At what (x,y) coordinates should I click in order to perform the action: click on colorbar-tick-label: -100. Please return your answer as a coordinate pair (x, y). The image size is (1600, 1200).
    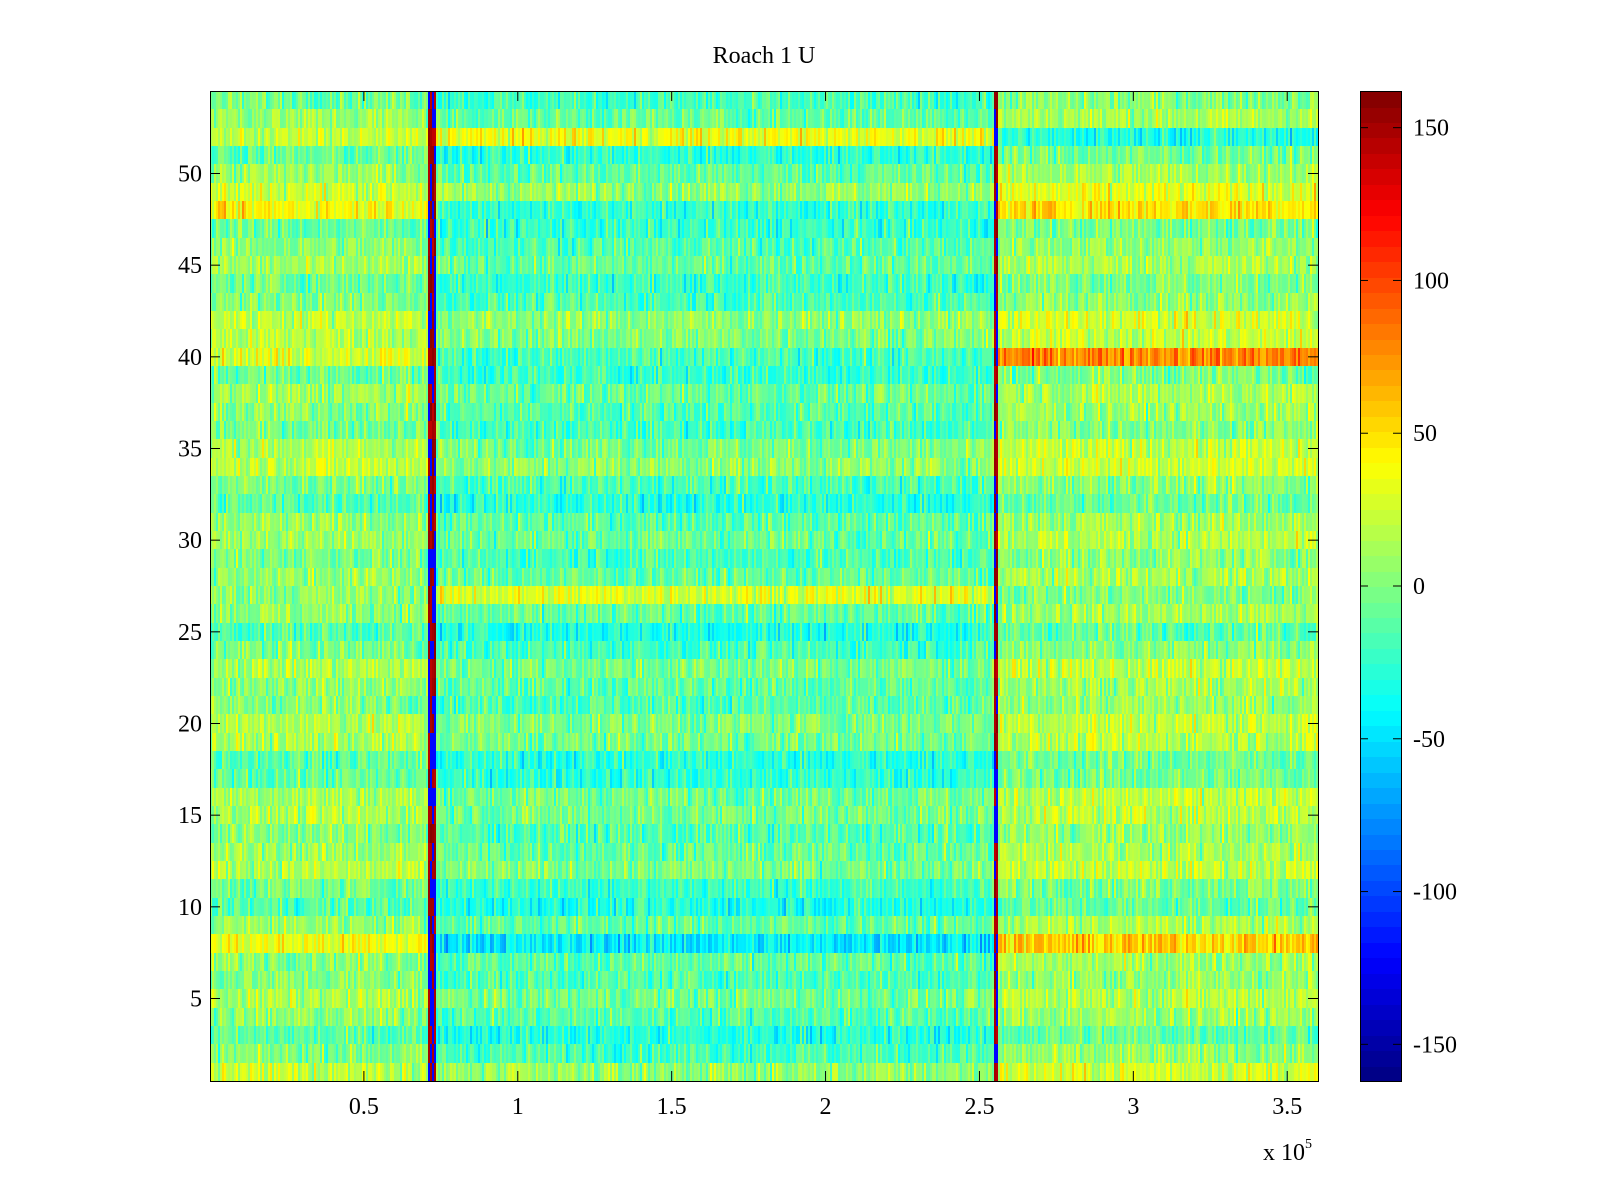
    Looking at the image, I should click on (1435, 893).